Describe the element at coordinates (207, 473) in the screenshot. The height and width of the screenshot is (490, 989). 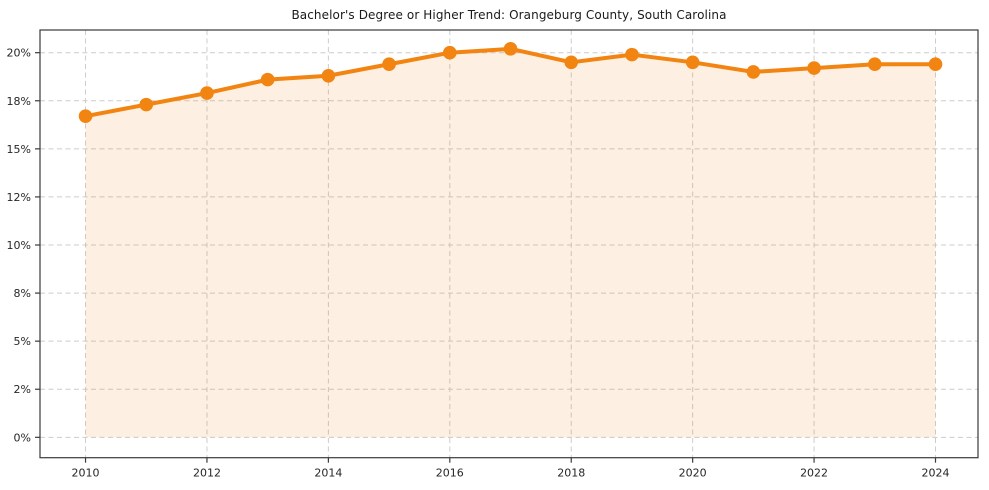
I see `x-tick-label: 2012` at that location.